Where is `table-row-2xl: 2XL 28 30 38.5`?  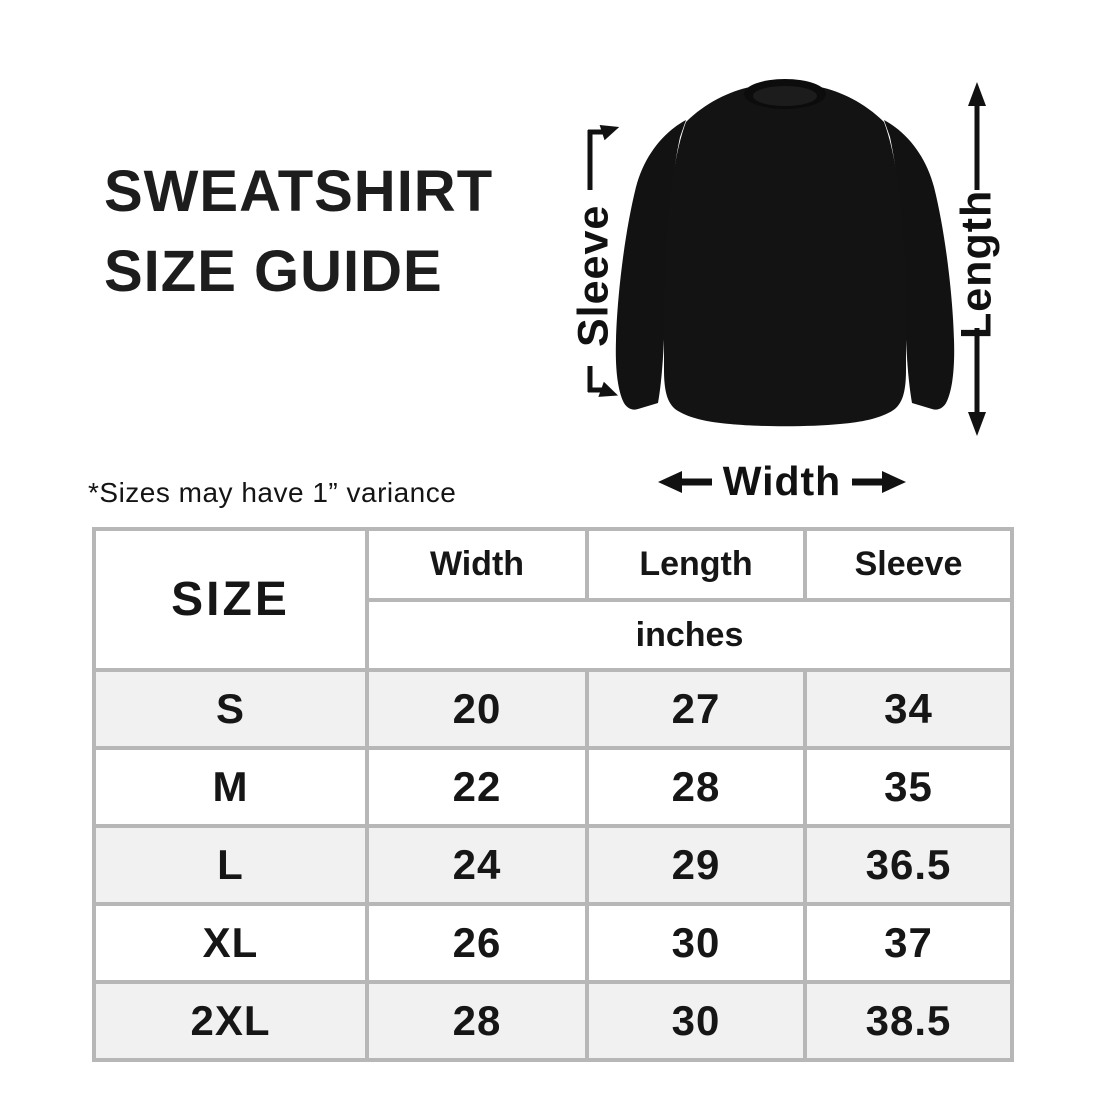 table-row-2xl: 2XL 28 30 38.5 is located at coordinates (553, 1021).